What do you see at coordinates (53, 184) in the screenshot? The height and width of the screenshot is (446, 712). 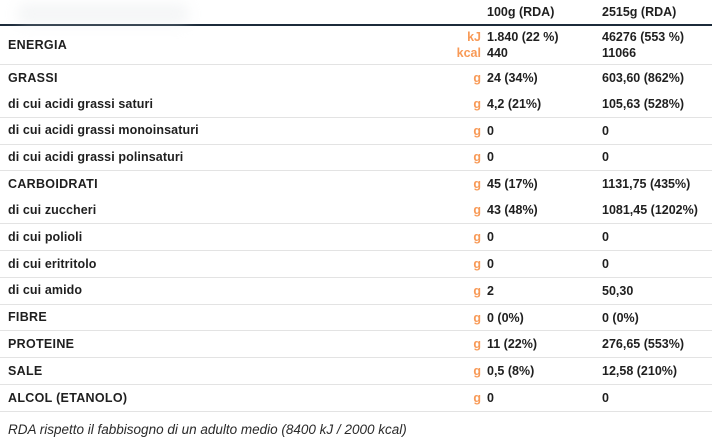 I see `row-label: CARBOIDRATI` at bounding box center [53, 184].